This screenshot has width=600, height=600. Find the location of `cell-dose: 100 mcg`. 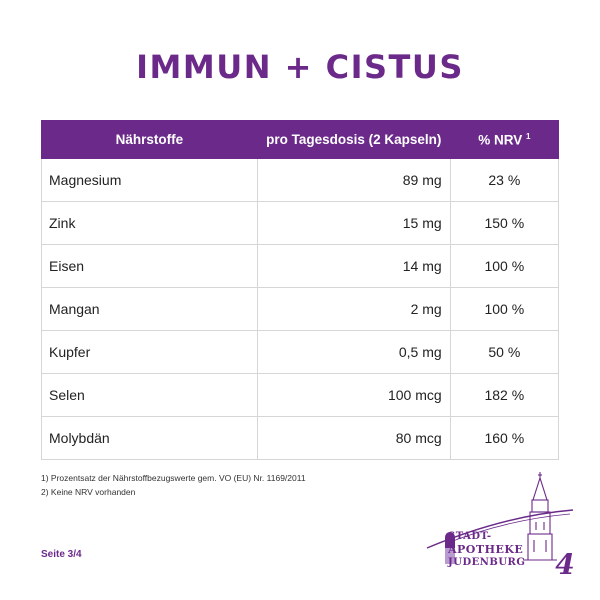

cell-dose: 100 mcg is located at coordinates (353, 395).